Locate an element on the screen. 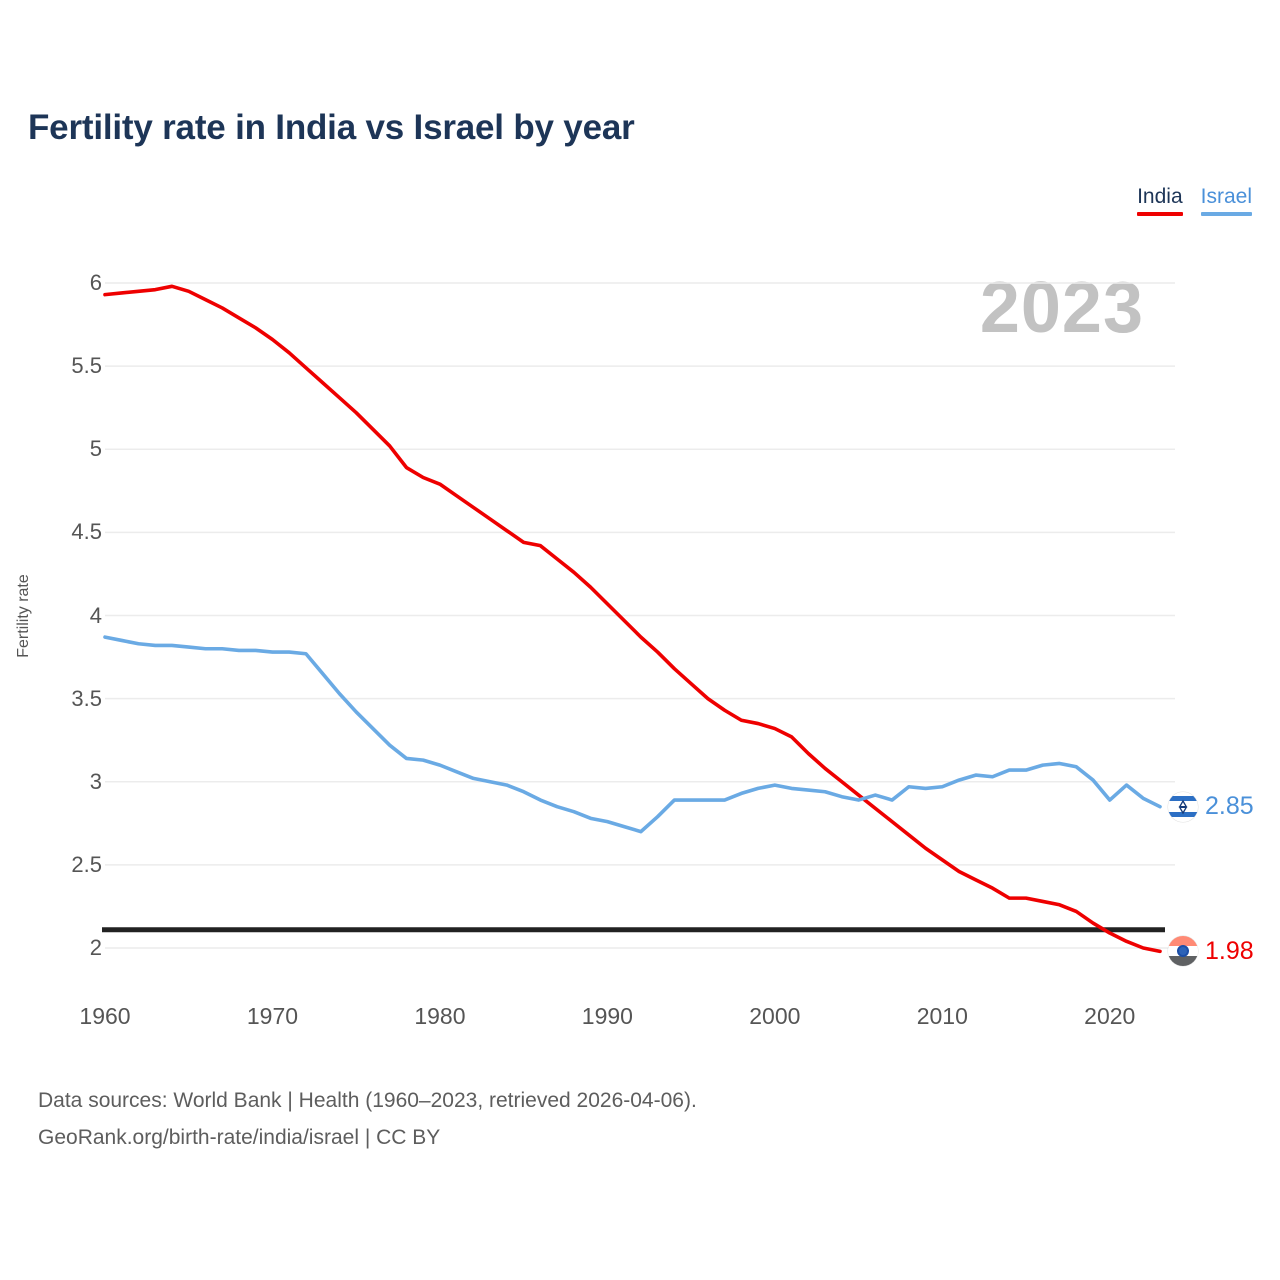  y-tick-label: 6 is located at coordinates (95, 282).